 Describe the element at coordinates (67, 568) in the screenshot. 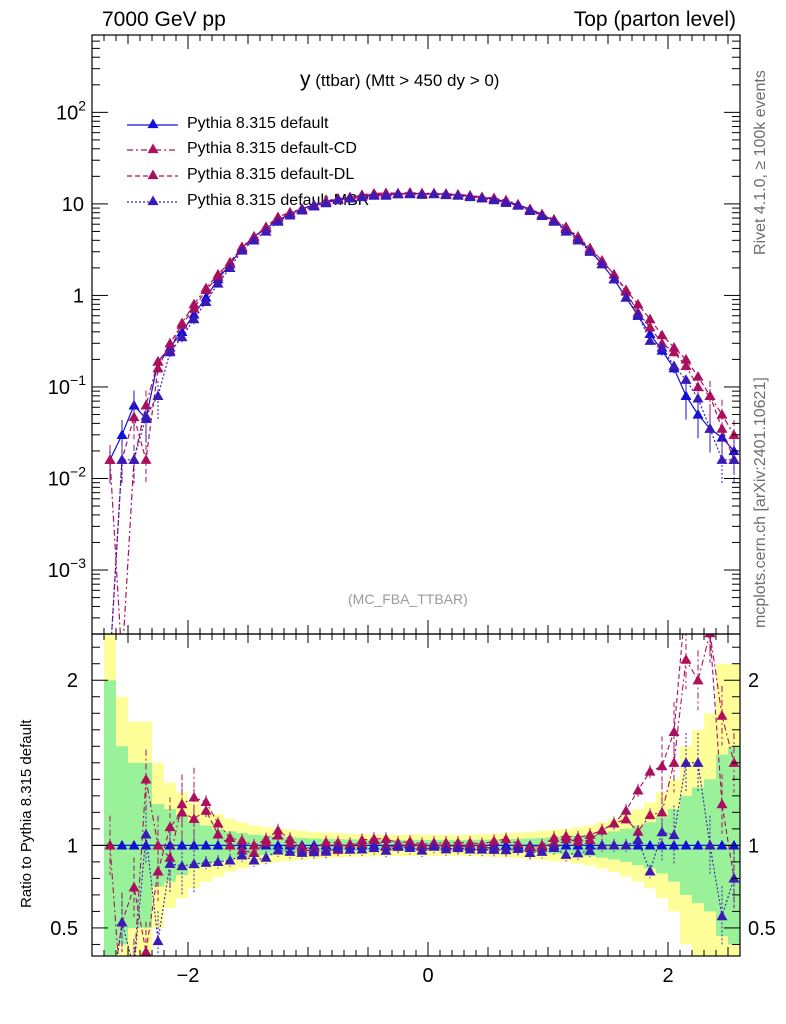

I see `main-y-tick-label: 10⁻³` at that location.